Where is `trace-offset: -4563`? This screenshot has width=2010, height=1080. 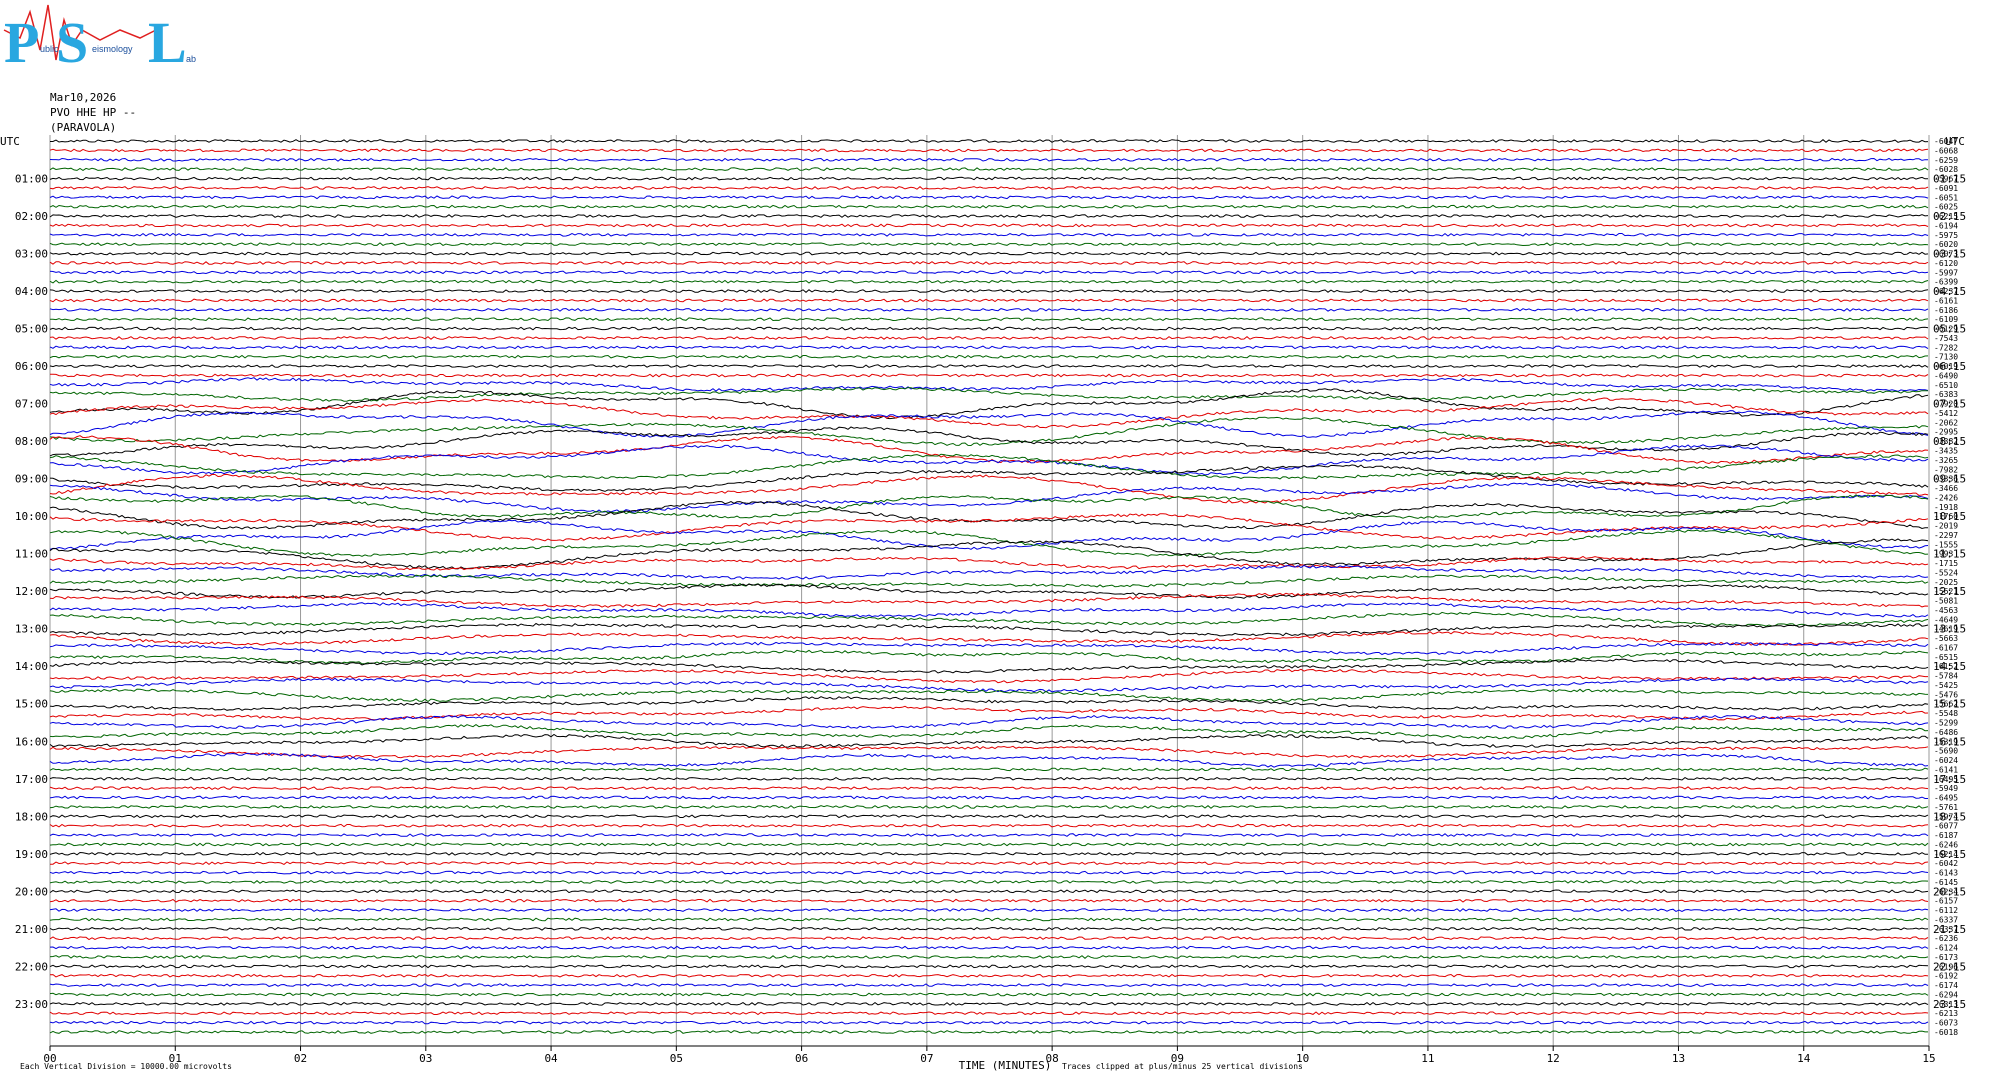 trace-offset: -4563 is located at coordinates (1946, 610).